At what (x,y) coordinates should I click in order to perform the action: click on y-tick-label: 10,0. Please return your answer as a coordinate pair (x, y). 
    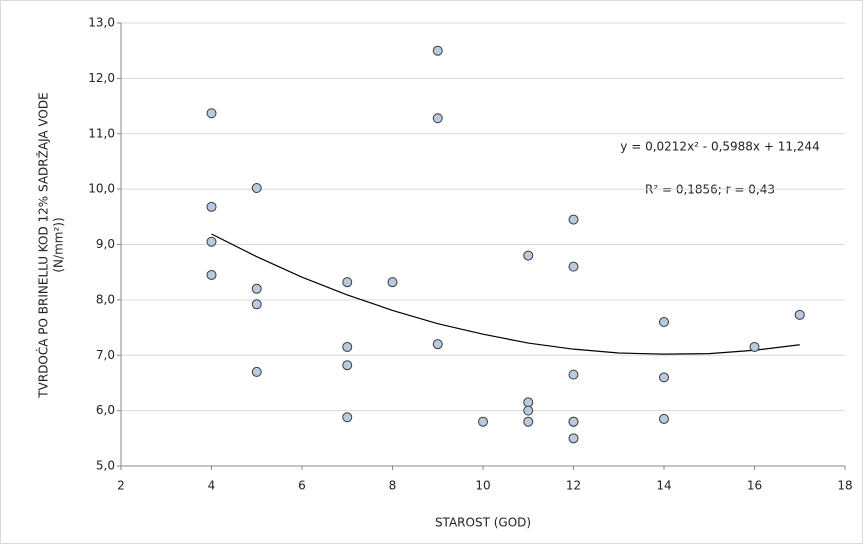
    Looking at the image, I should click on (101, 189).